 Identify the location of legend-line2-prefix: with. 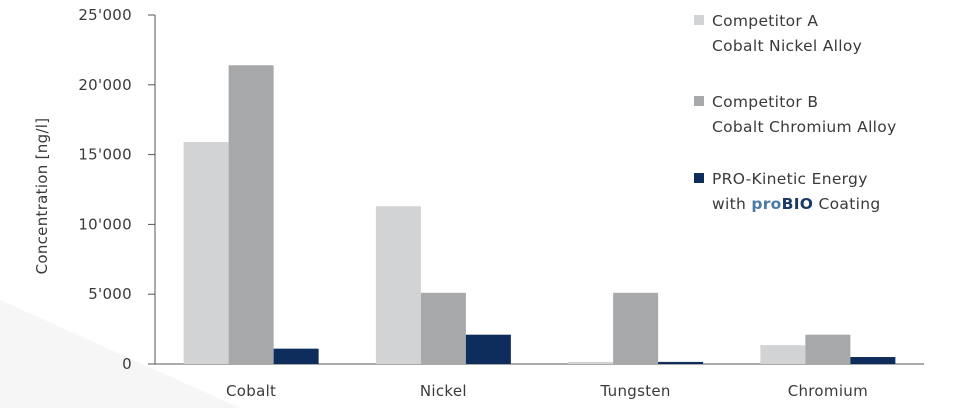
(731, 204).